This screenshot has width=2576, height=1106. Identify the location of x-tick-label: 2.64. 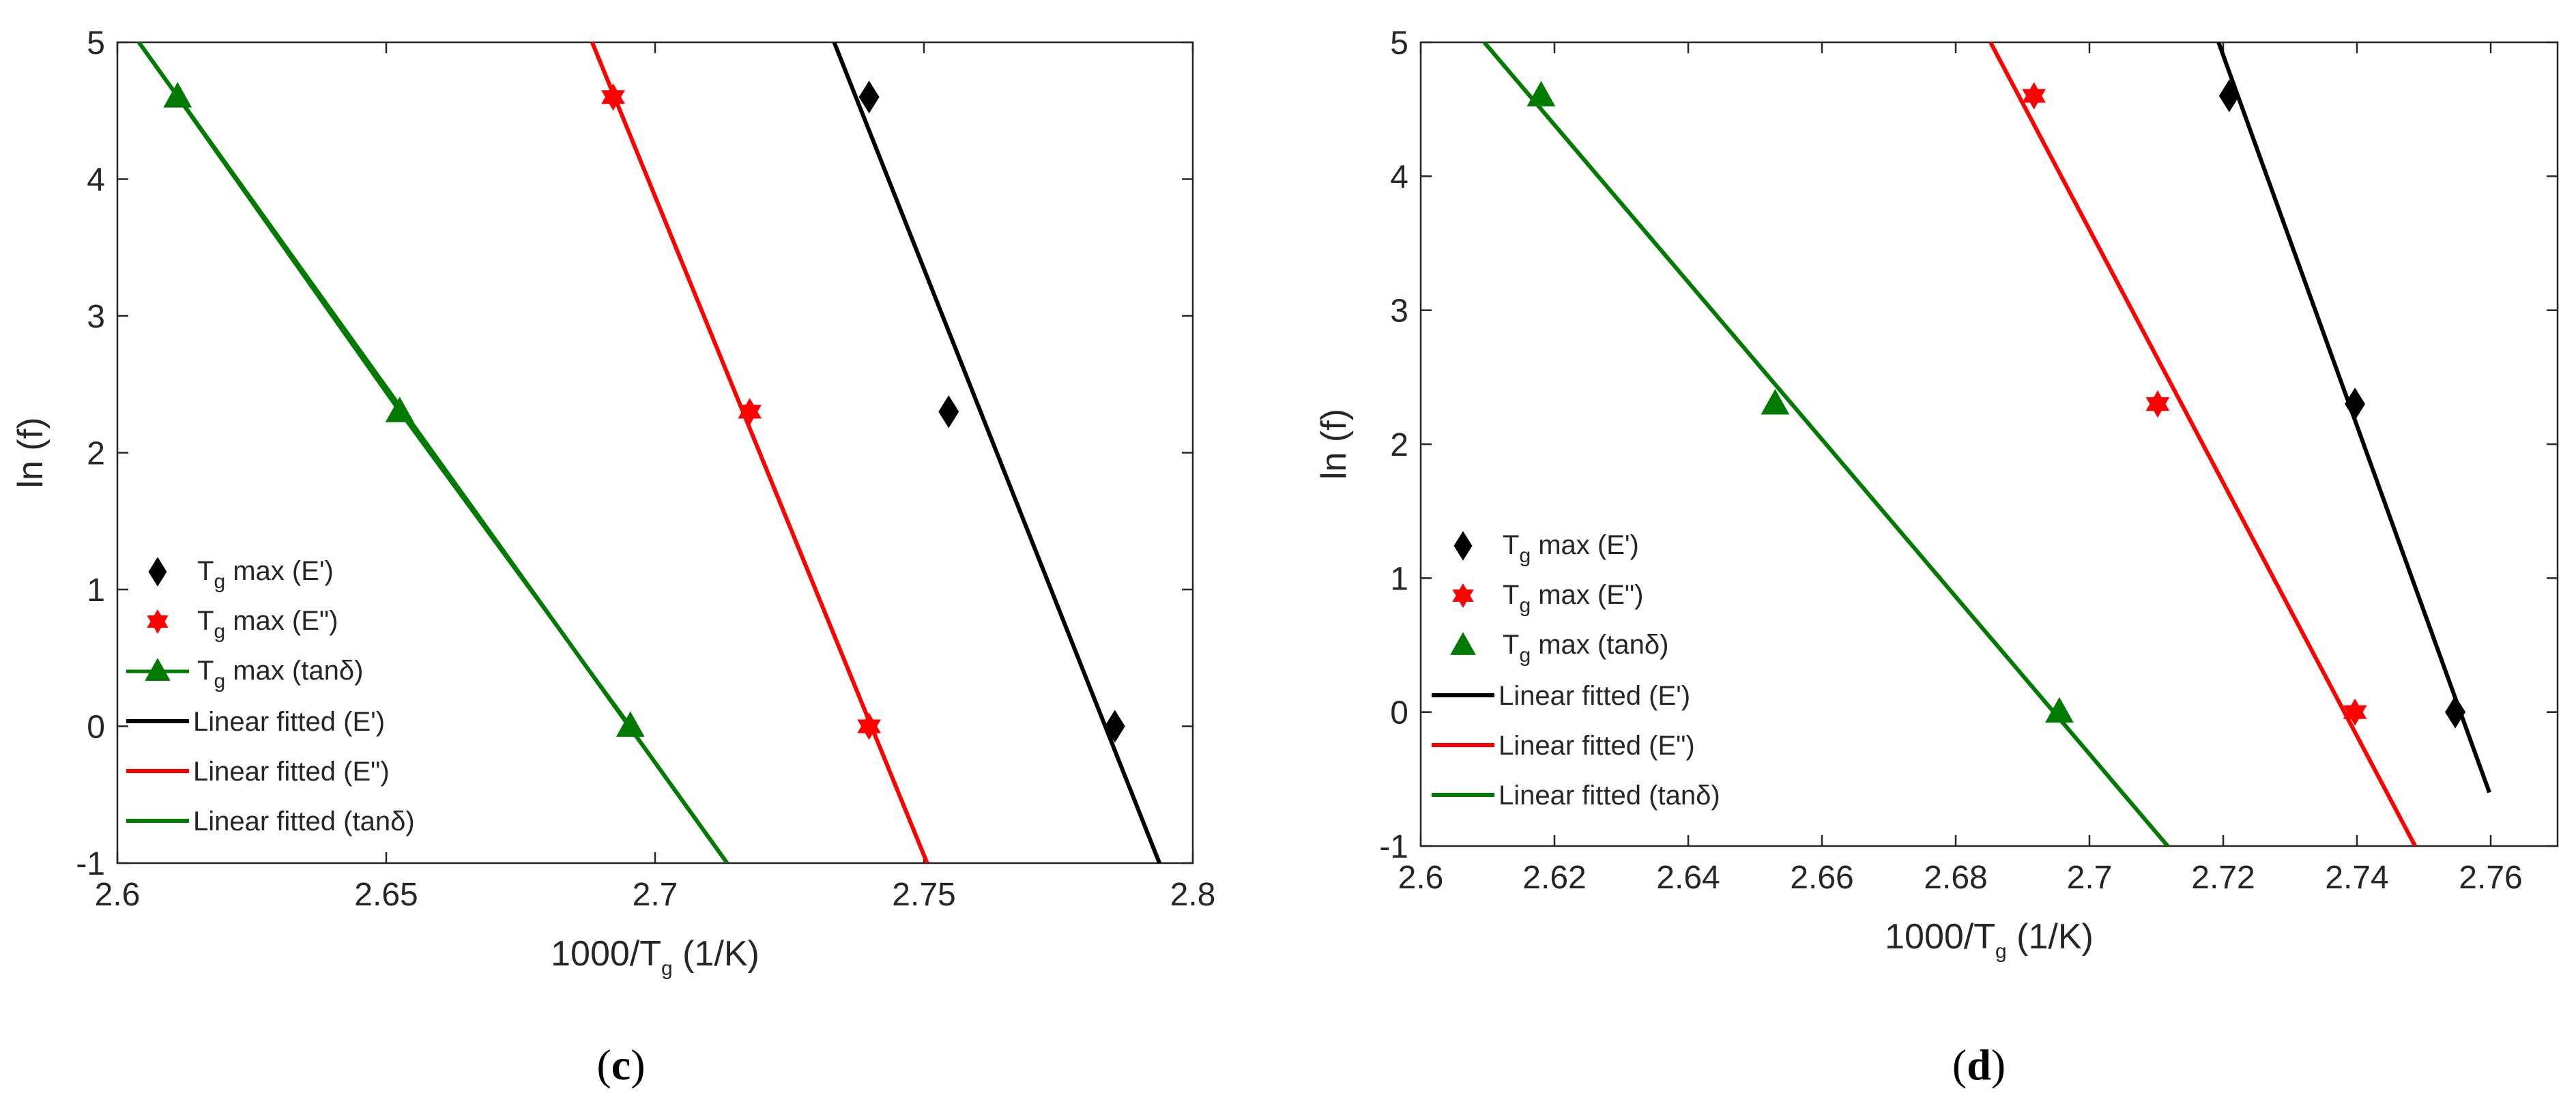
(1688, 878).